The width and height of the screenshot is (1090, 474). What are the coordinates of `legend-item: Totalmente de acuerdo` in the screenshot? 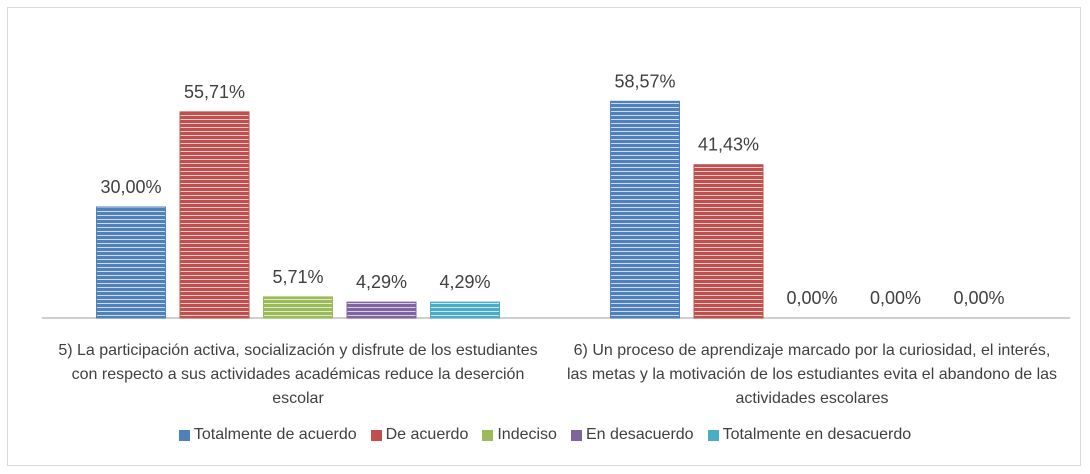 It's located at (267, 435).